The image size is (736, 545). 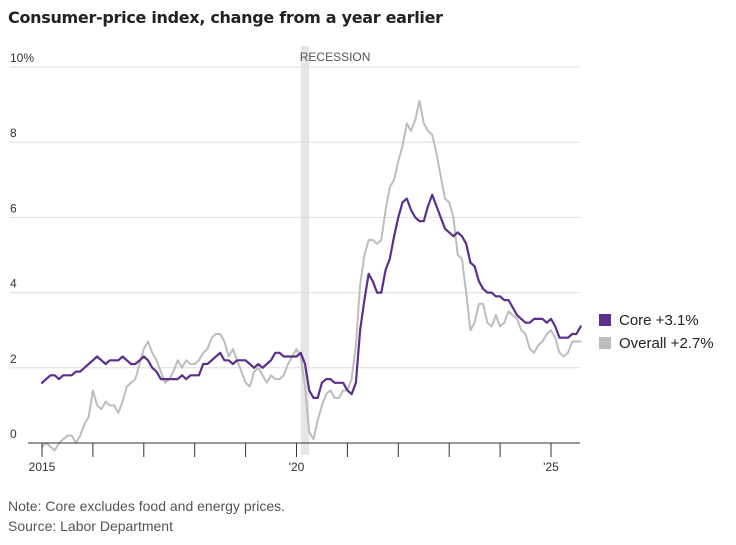 I want to click on recession-label: RECESSION, so click(x=335, y=57).